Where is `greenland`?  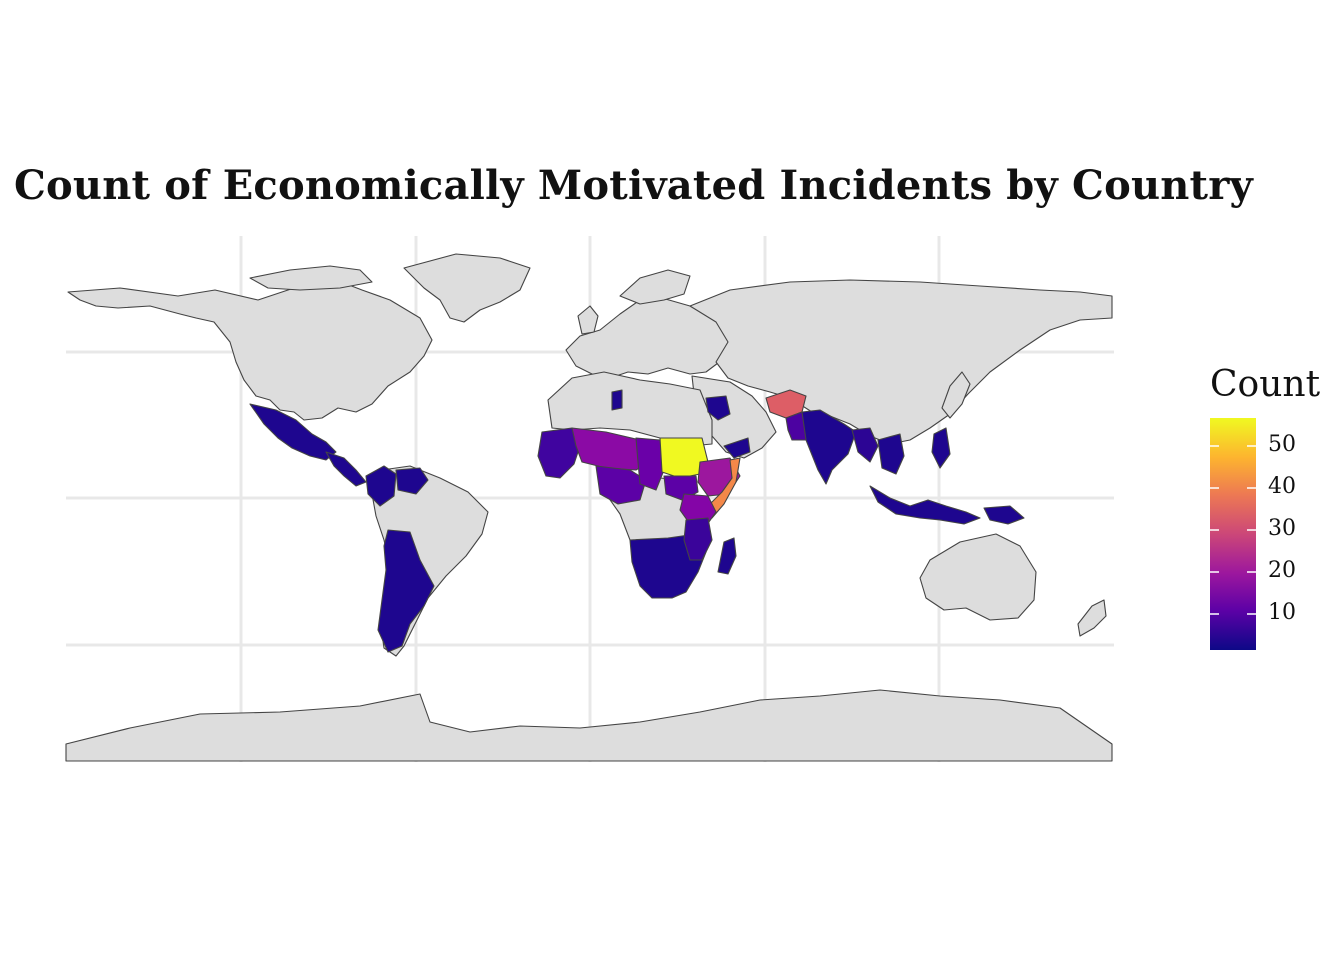 greenland is located at coordinates (467, 288).